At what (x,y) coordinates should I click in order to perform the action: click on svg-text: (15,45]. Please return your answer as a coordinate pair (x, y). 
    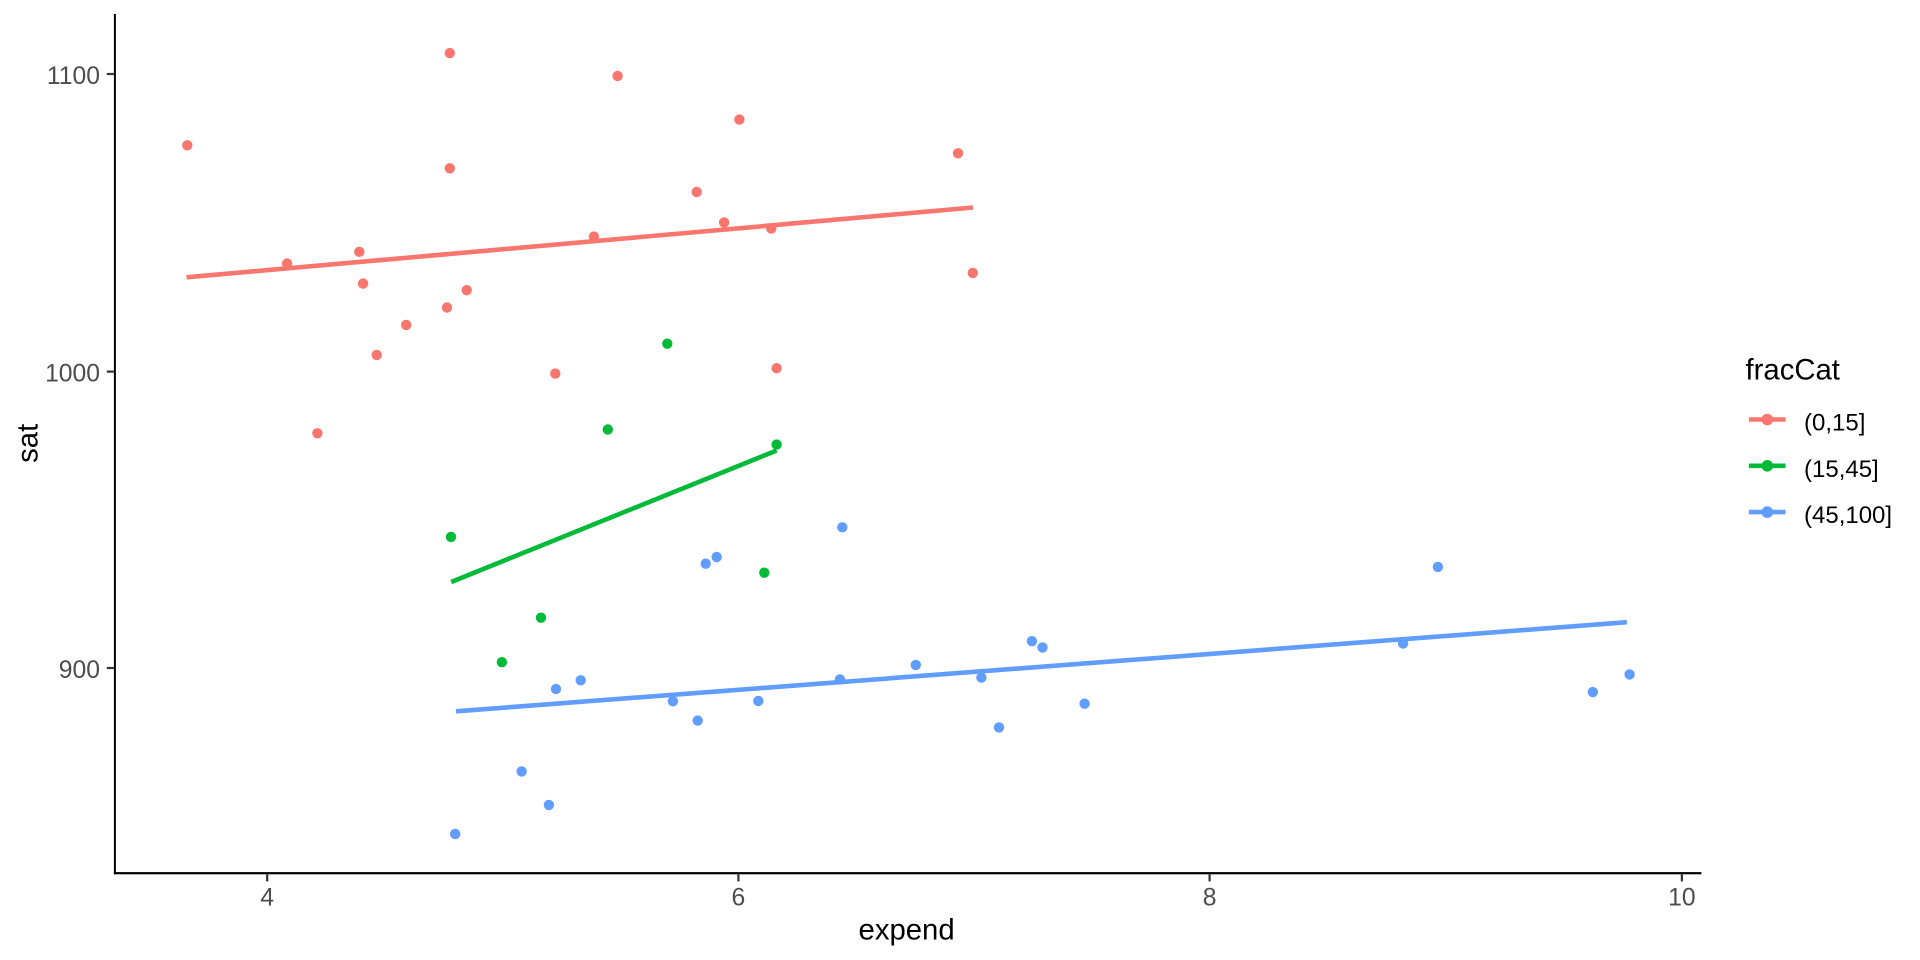
    Looking at the image, I should click on (1841, 469).